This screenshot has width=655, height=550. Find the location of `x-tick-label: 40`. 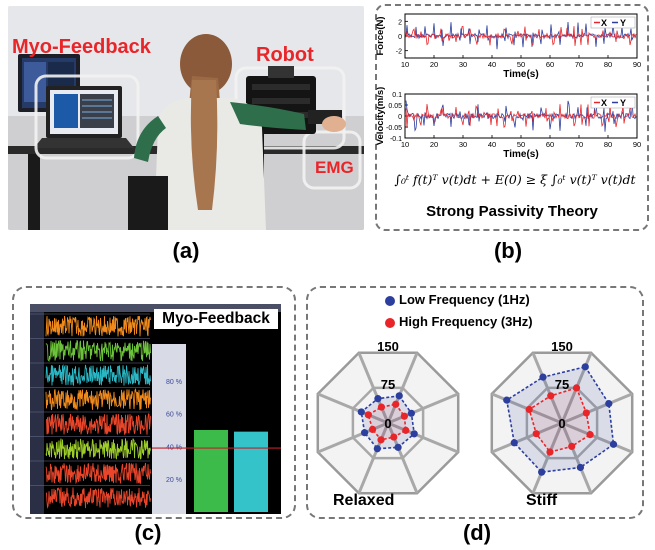

x-tick-label: 40 is located at coordinates (492, 64).